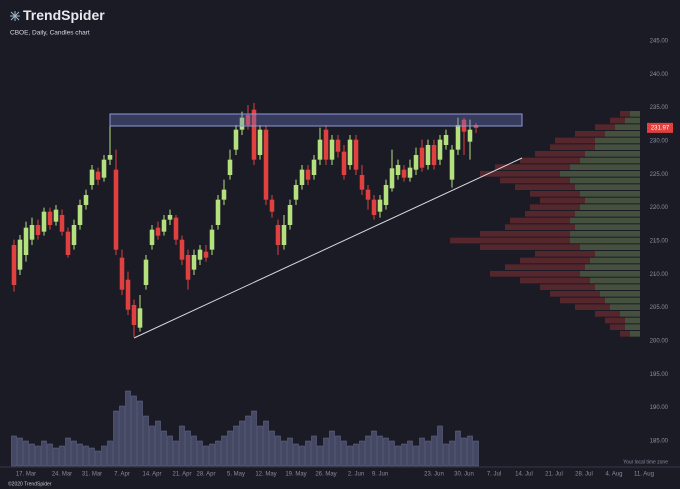 The width and height of the screenshot is (680, 489). What do you see at coordinates (26, 475) in the screenshot?
I see `x-tick-label: 17. Mar` at bounding box center [26, 475].